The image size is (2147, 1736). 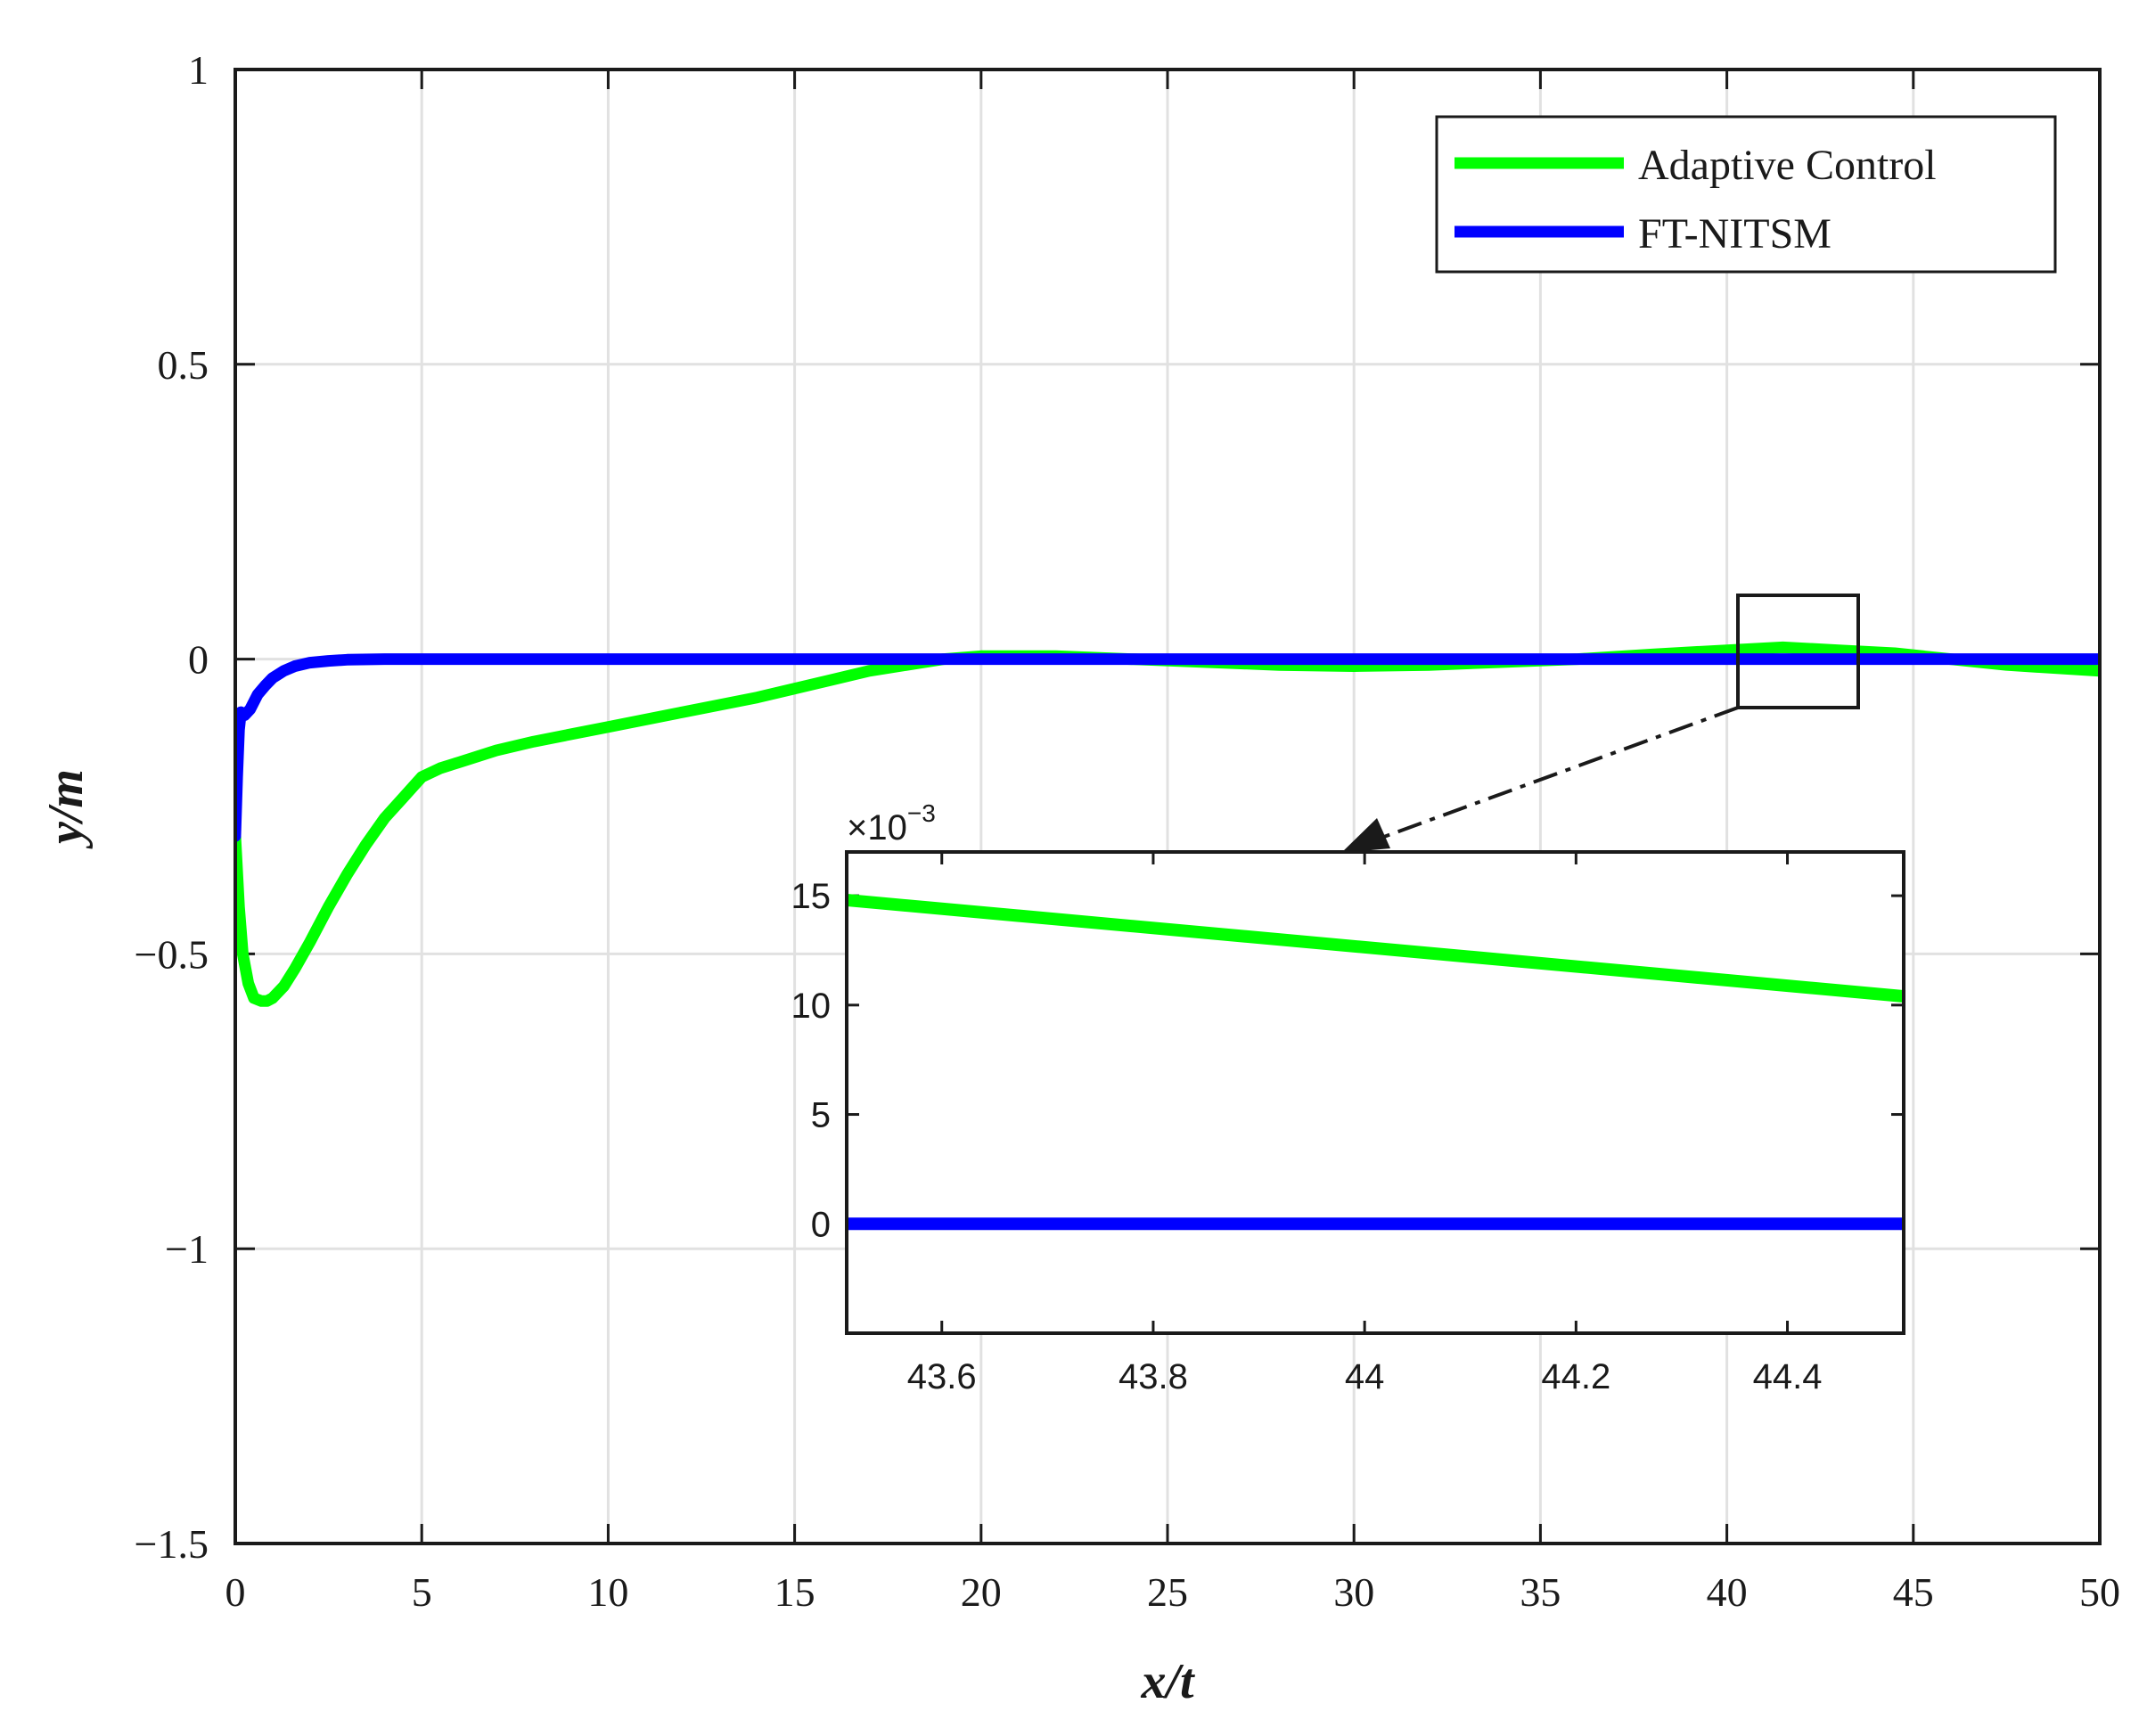 What do you see at coordinates (66, 809) in the screenshot?
I see `y-axis-label: y/m` at bounding box center [66, 809].